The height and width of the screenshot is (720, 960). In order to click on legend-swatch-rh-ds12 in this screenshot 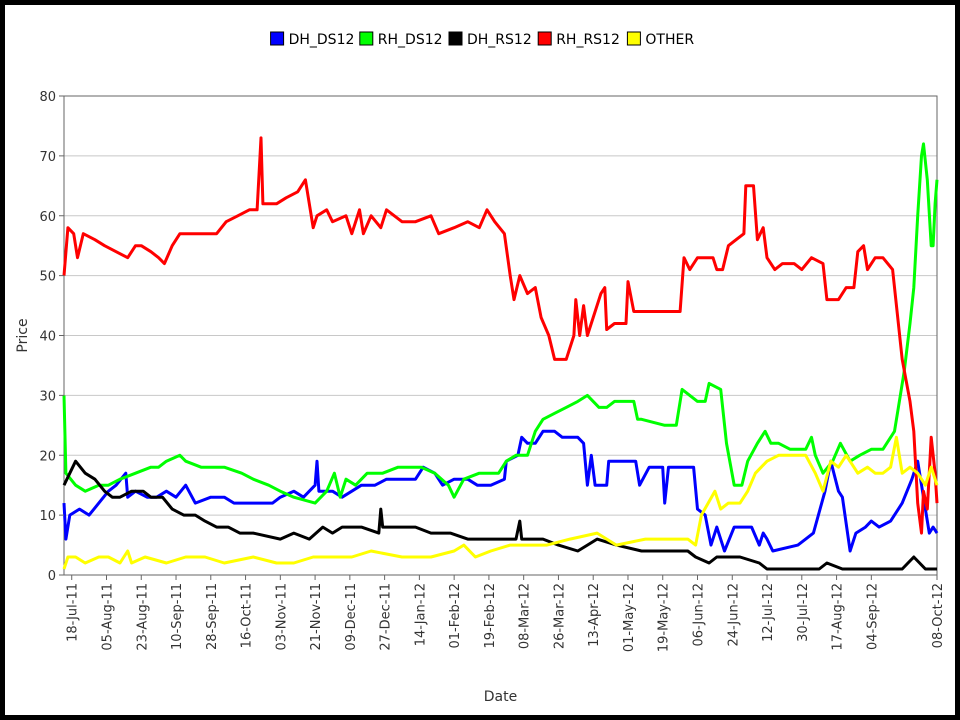, I will do `click(366, 38)`.